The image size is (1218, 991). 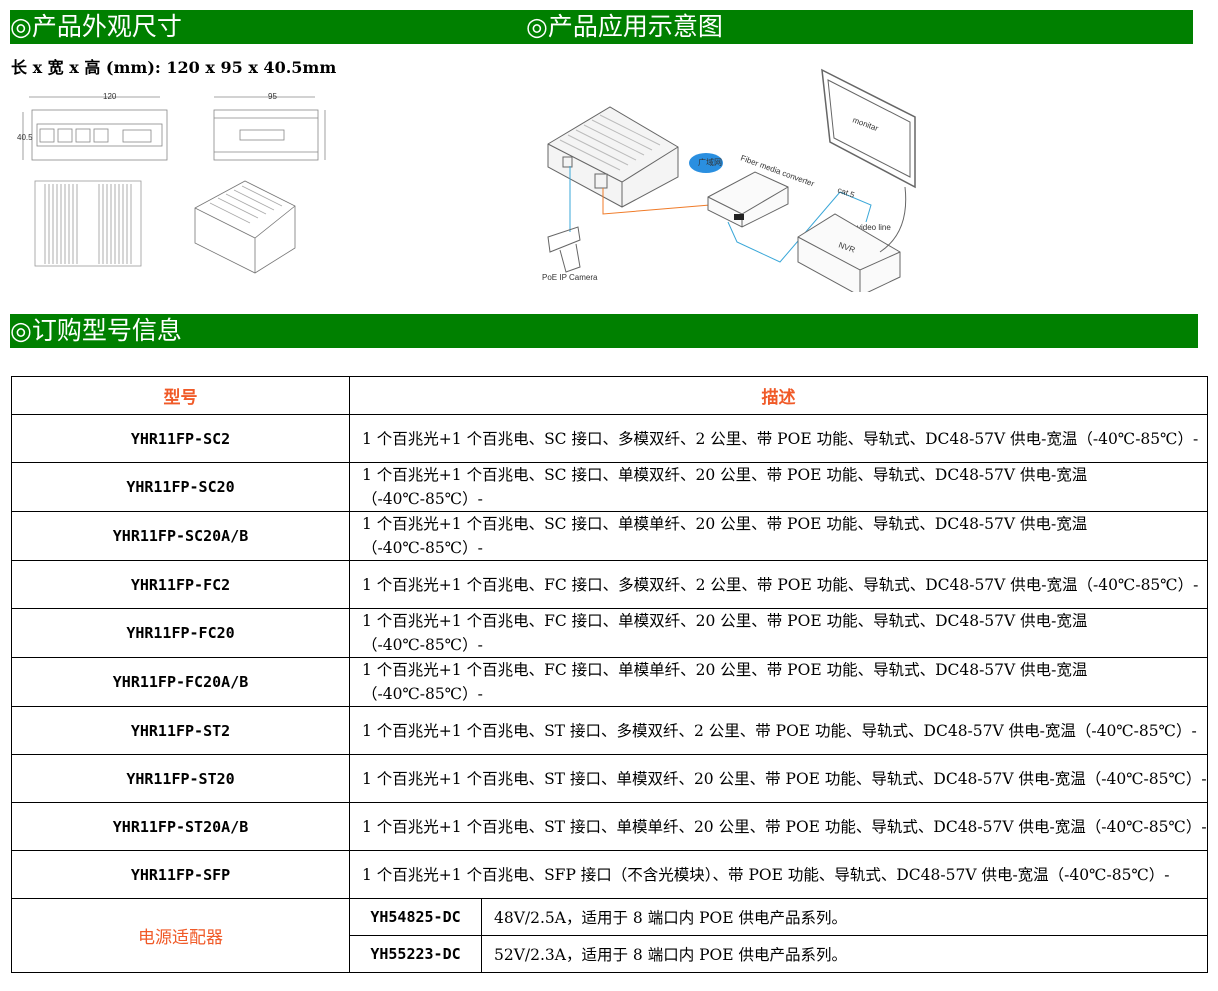 What do you see at coordinates (180, 935) in the screenshot?
I see `power-adapter-label: 电源适配器` at bounding box center [180, 935].